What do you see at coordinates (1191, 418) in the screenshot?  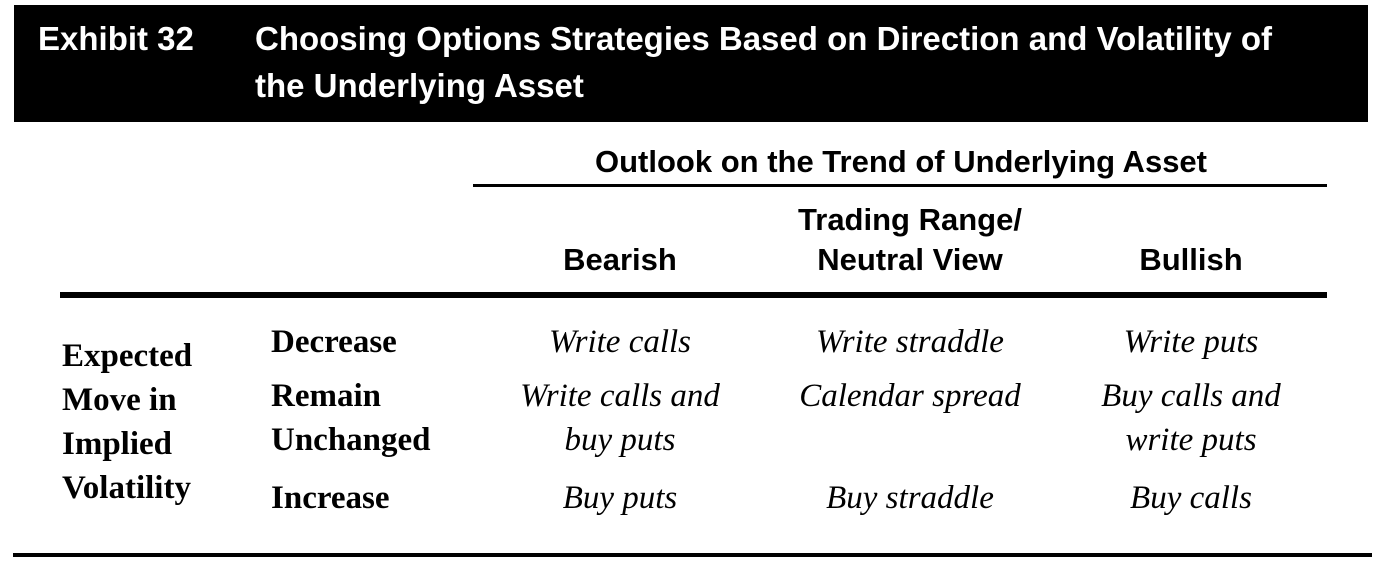 I see `cell-unchanged-bullish: Buy calls and write puts` at bounding box center [1191, 418].